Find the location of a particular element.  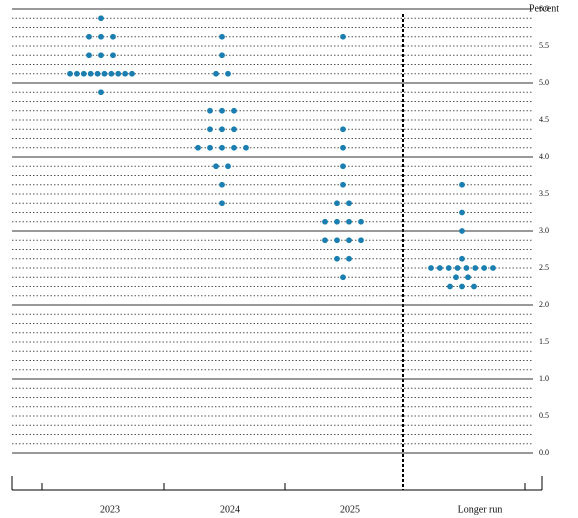

y-tick-label: 2.0 is located at coordinates (544, 304).